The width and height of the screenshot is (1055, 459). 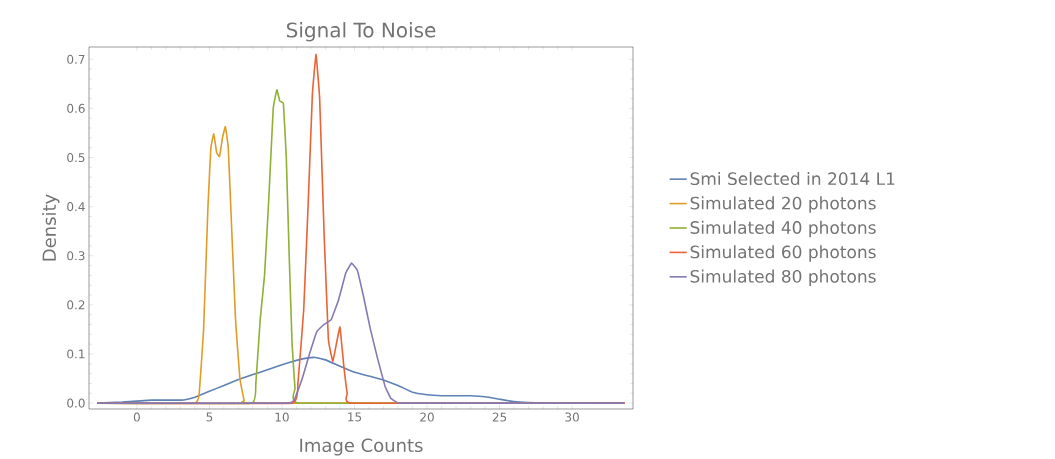 What do you see at coordinates (361, 32) in the screenshot?
I see `chart-title: Signal To Noise` at bounding box center [361, 32].